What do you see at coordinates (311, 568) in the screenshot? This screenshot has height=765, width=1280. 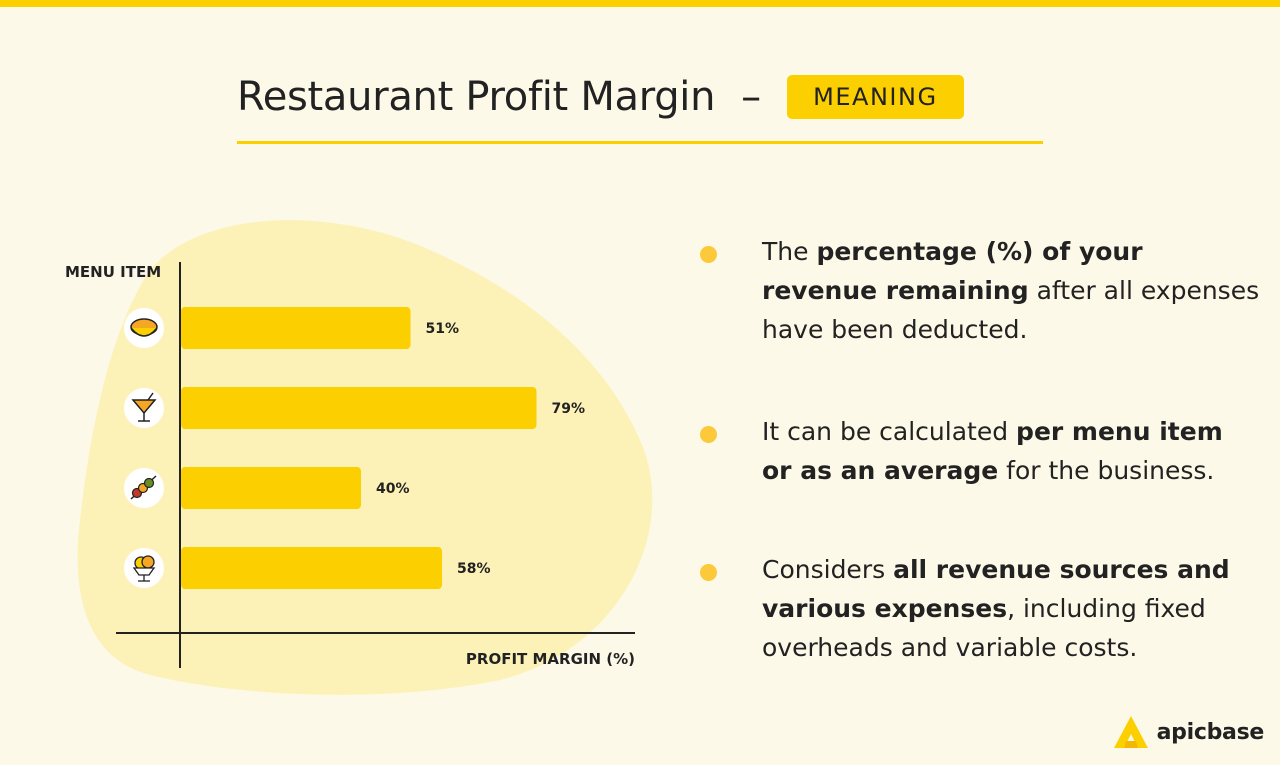 I see `bar-ice-cream` at bounding box center [311, 568].